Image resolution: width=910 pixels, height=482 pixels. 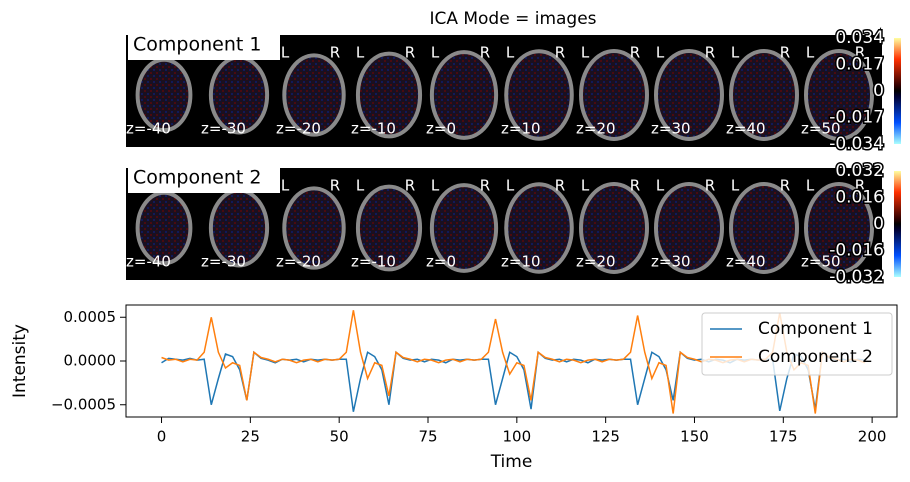 What do you see at coordinates (856, 144) in the screenshot?
I see `colorbar-tick-label: -0.034` at bounding box center [856, 144].